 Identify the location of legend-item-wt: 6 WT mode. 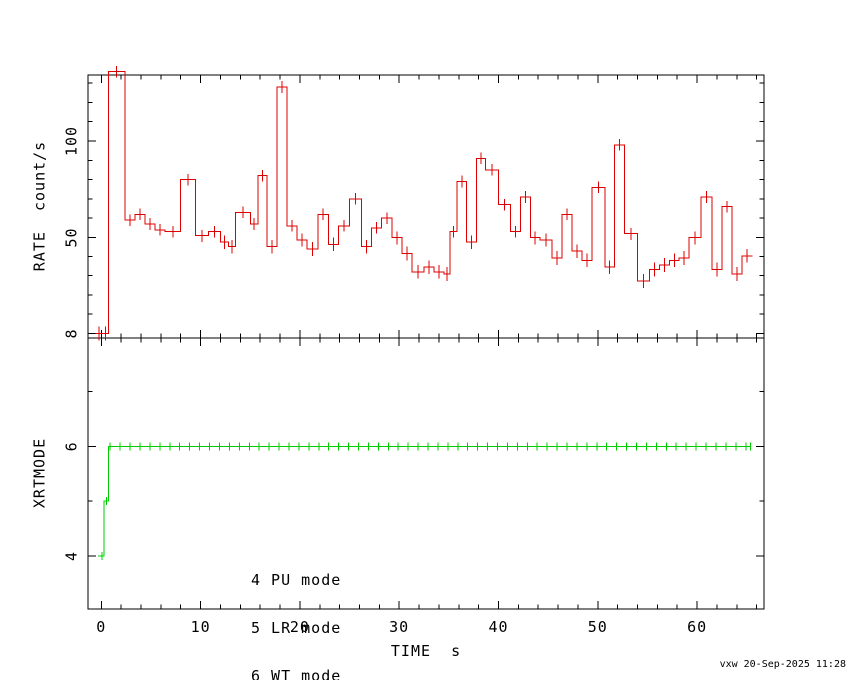
(296, 673).